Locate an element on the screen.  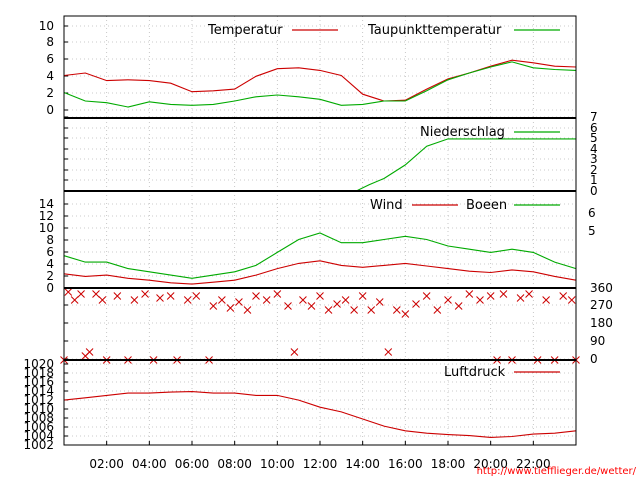
credit-link: http://www.tiefflieger.de/wetter/ is located at coordinates (557, 471).